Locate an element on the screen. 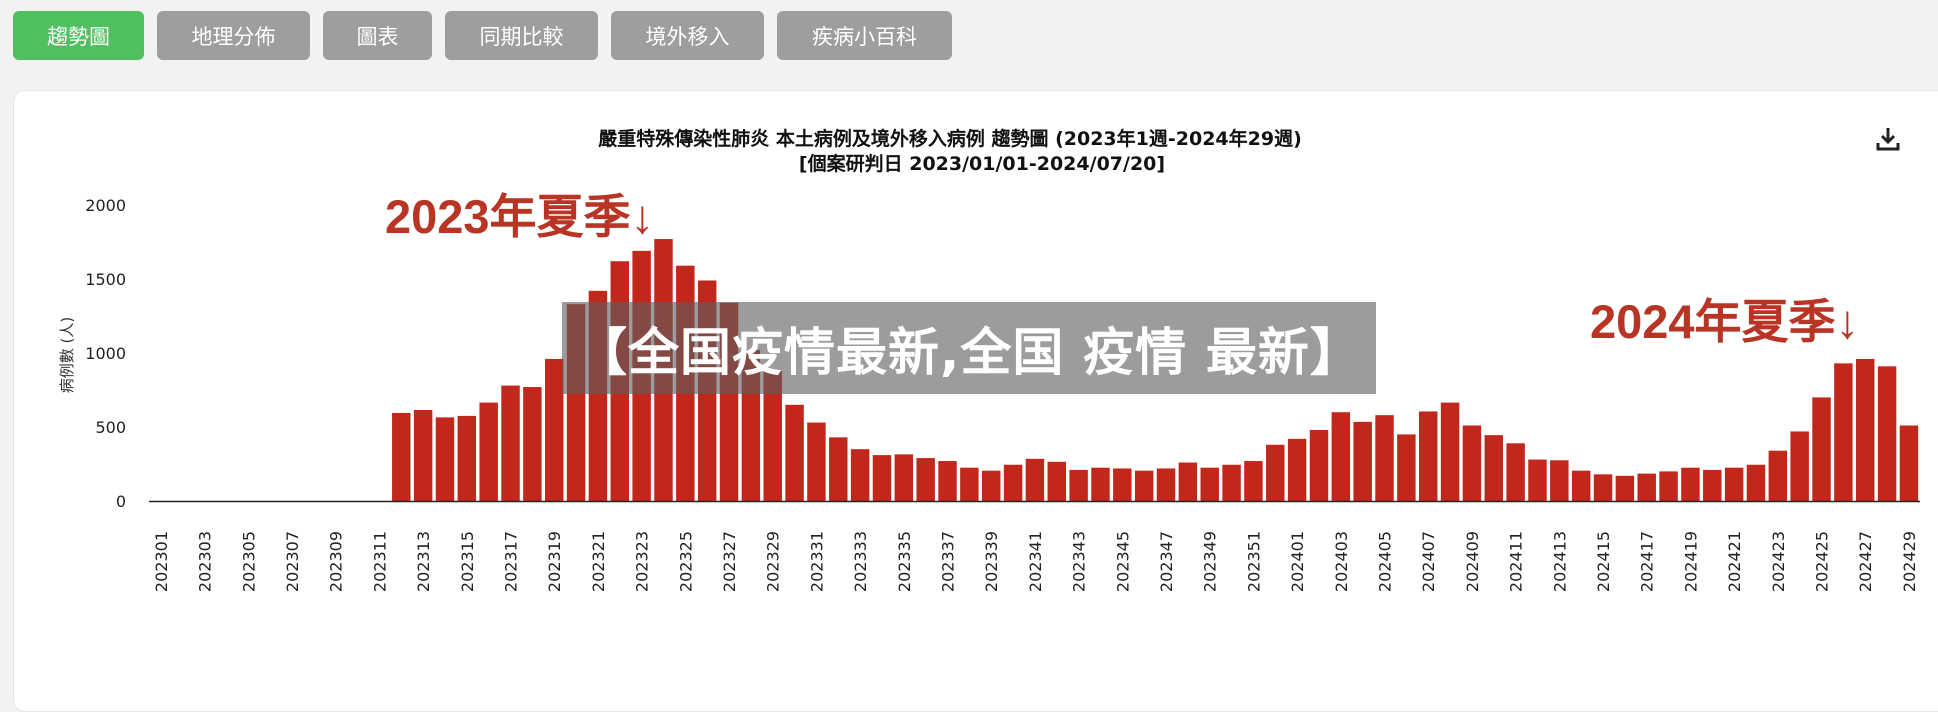 This screenshot has height=712, width=1938. x-tick-label: 202421 is located at coordinates (1734, 561).